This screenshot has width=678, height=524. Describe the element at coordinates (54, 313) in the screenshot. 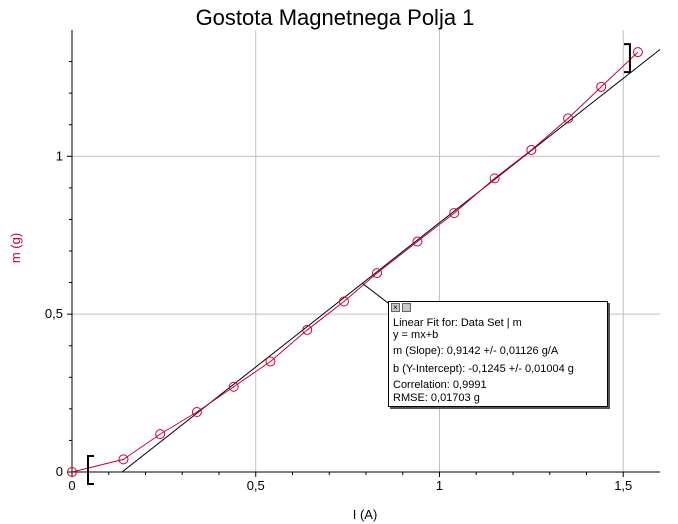

I see `y-tick-label: 0,5` at that location.